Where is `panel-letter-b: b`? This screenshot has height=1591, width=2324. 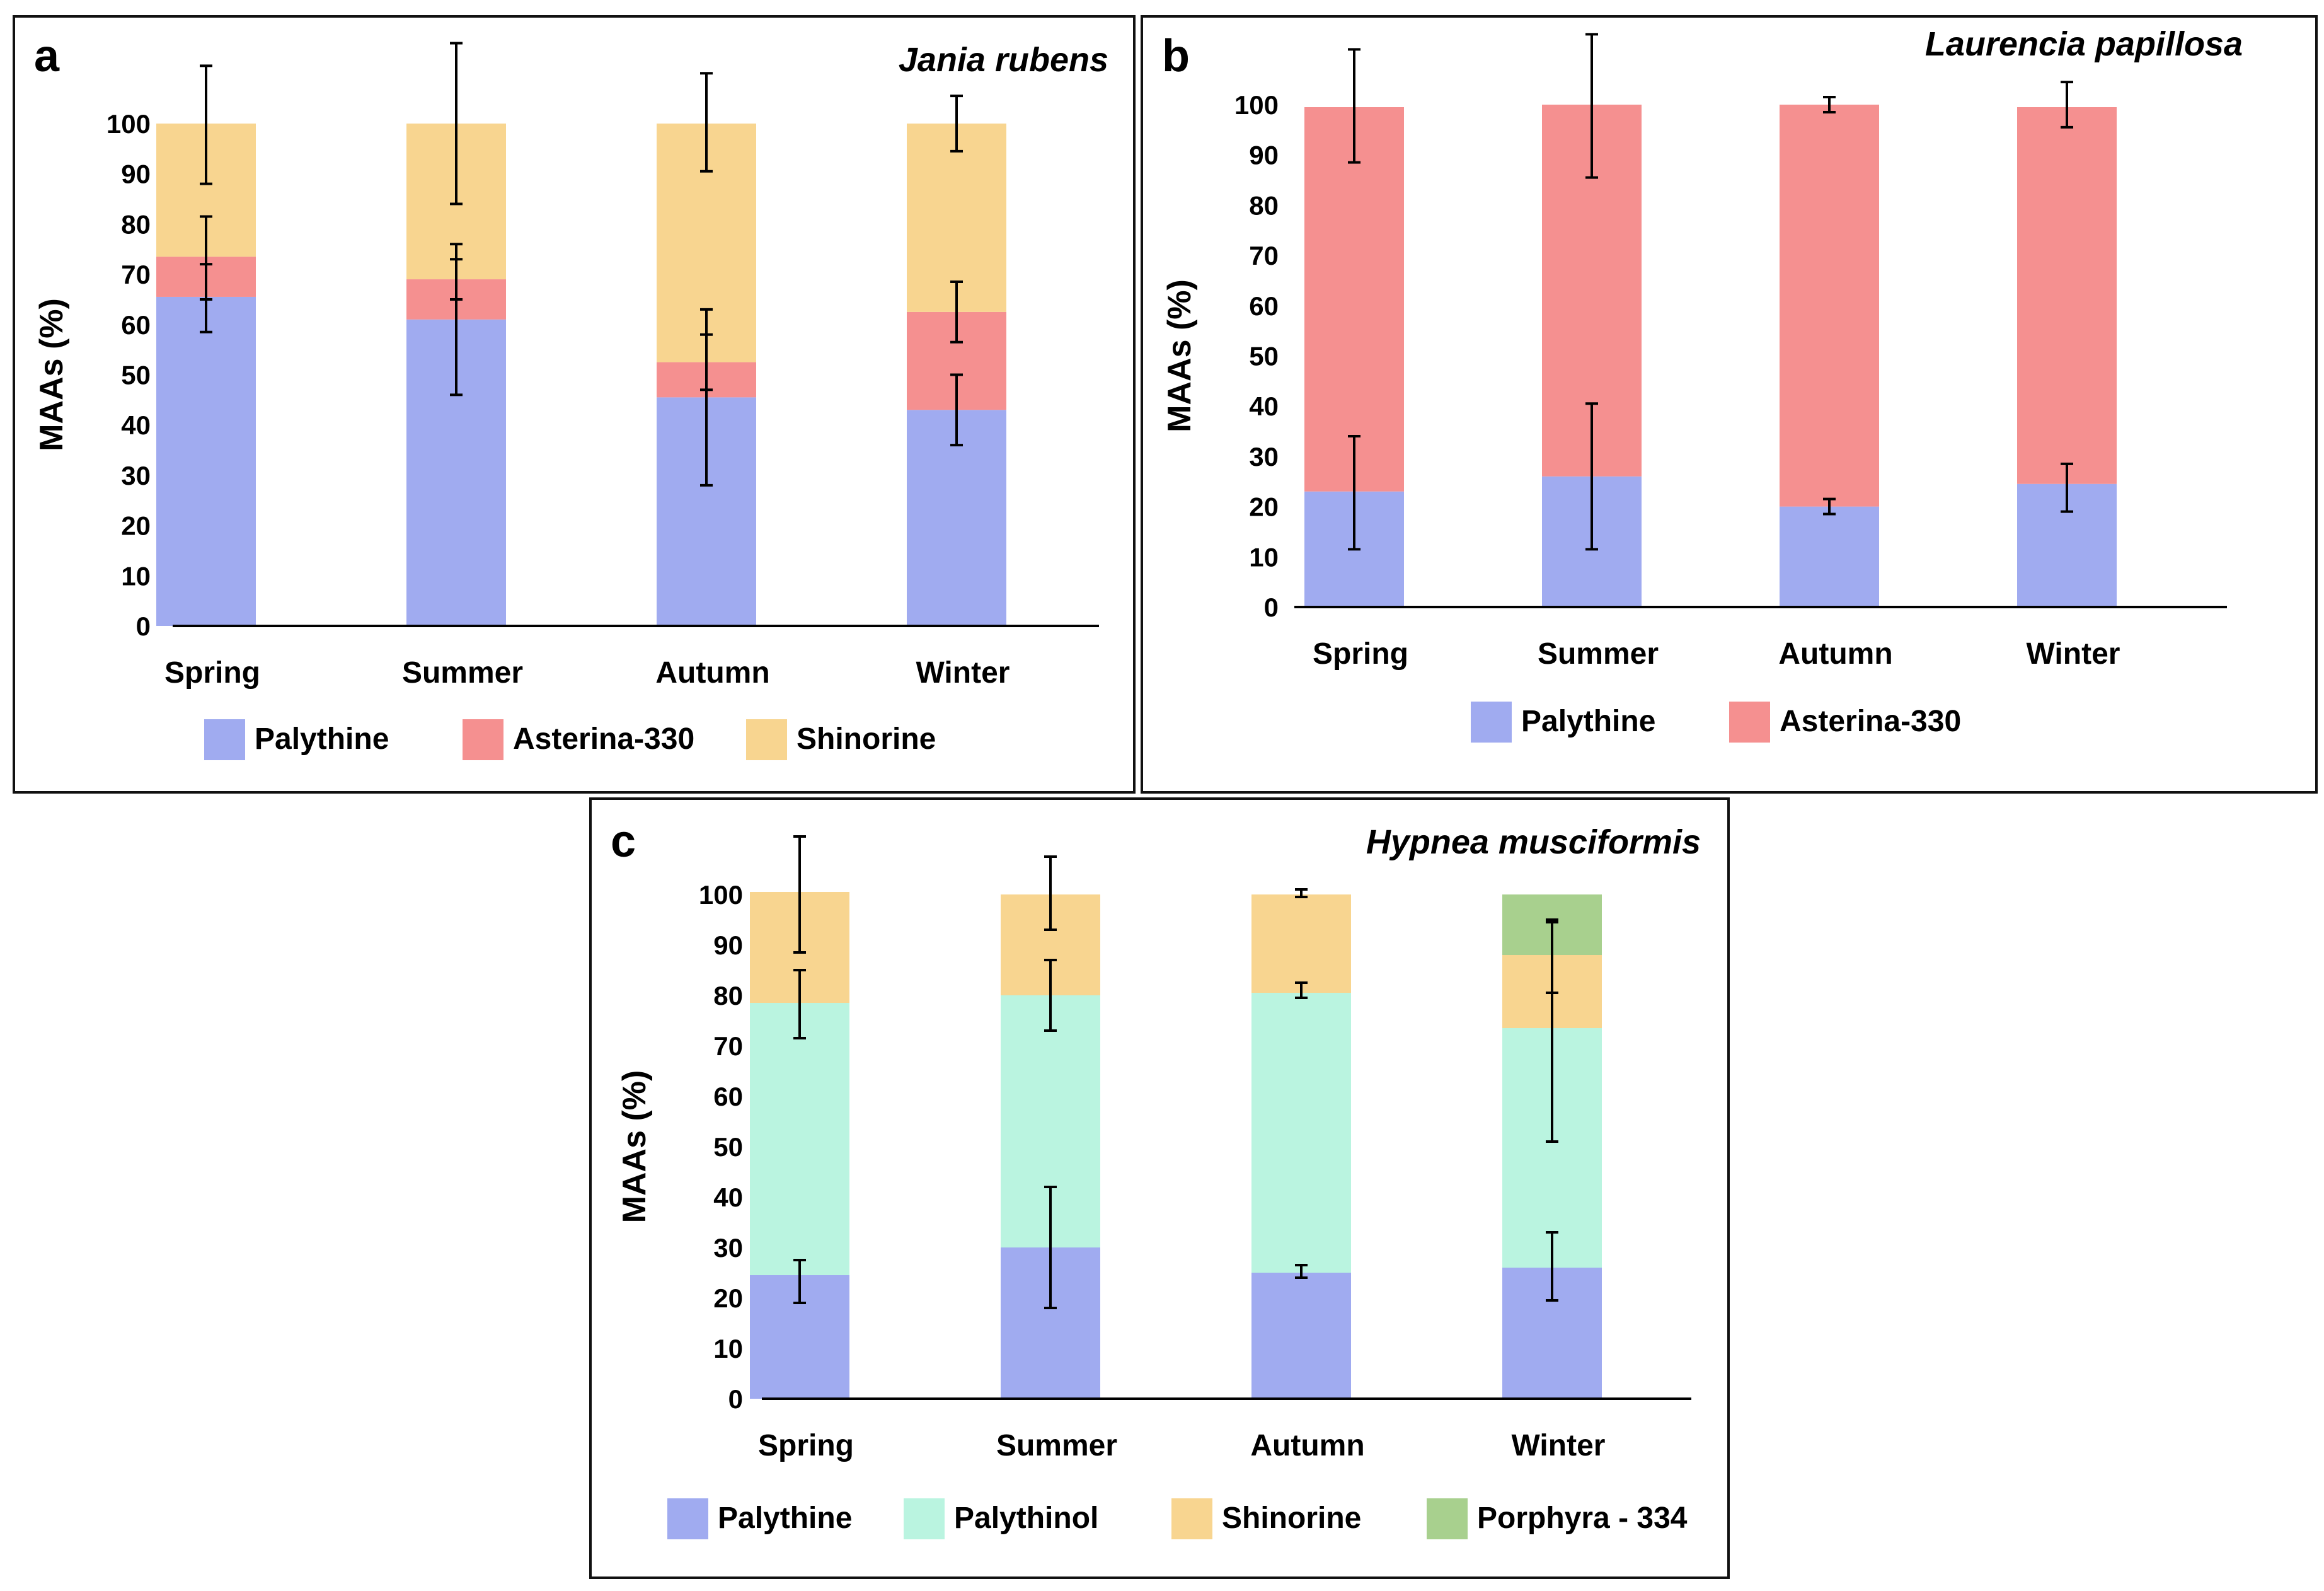
panel-letter-b: b is located at coordinates (1176, 56).